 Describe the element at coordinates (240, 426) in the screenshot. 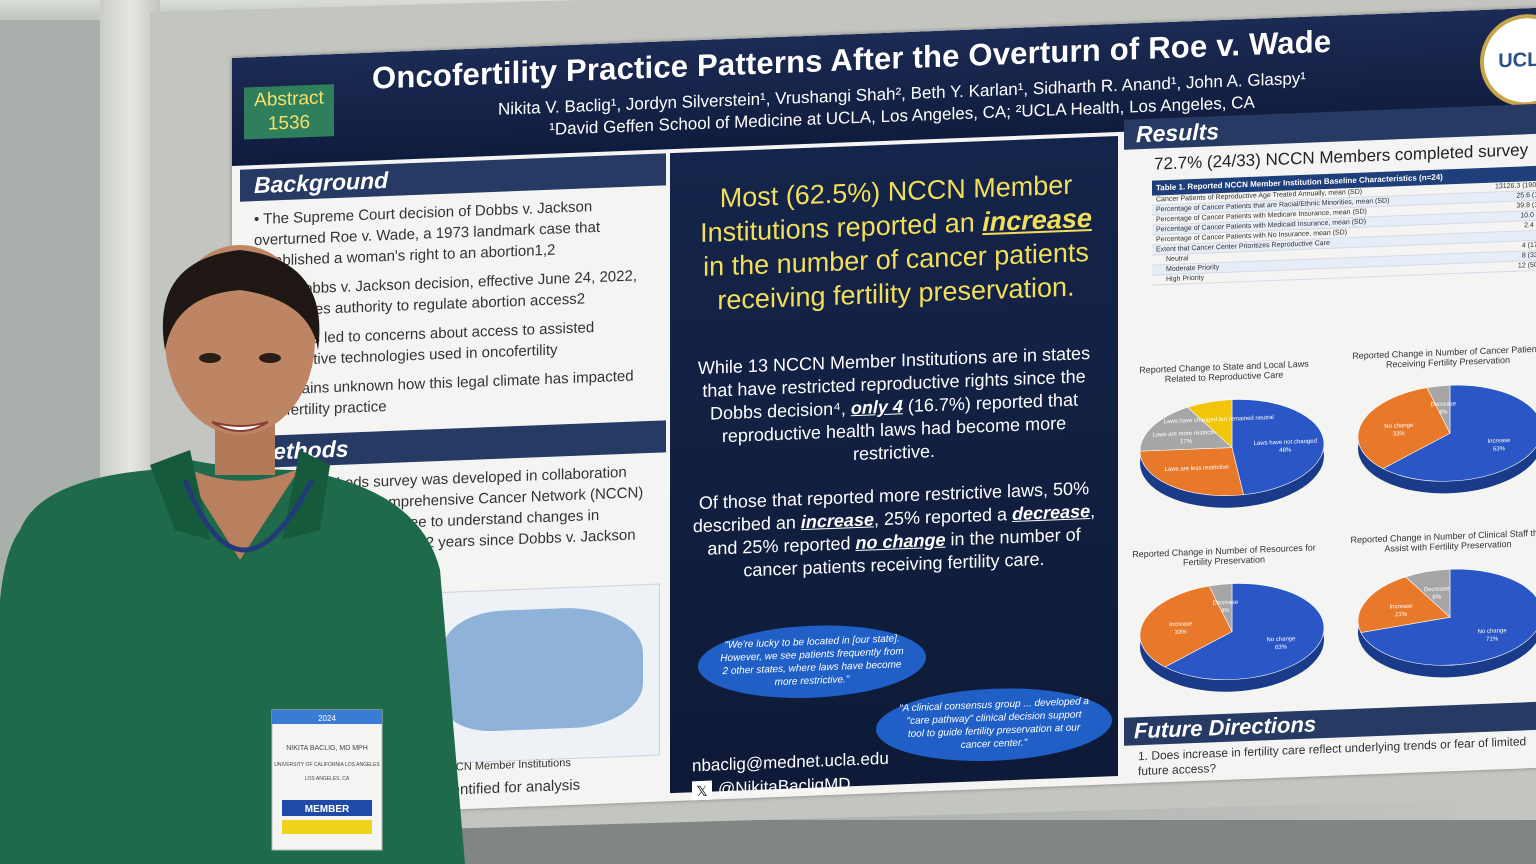

I see `smile` at that location.